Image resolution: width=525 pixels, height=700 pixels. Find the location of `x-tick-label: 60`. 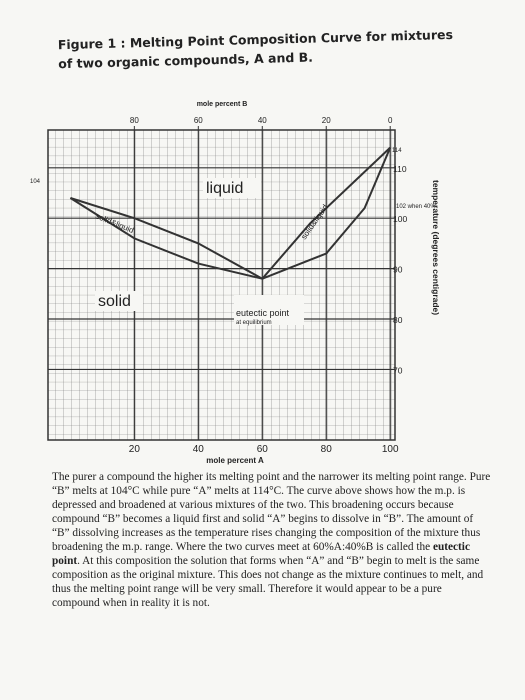

x-tick-label: 60 is located at coordinates (263, 449).